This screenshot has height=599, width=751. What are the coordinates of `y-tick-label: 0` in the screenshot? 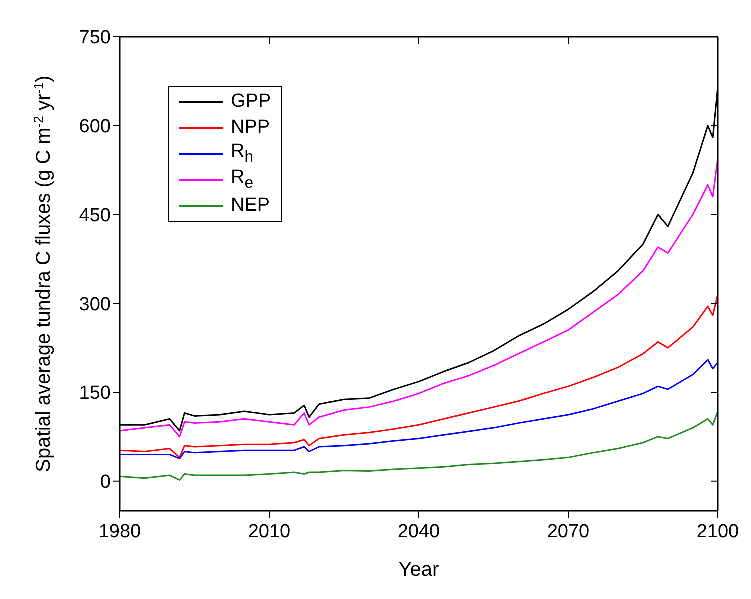 It's located at (105, 483).